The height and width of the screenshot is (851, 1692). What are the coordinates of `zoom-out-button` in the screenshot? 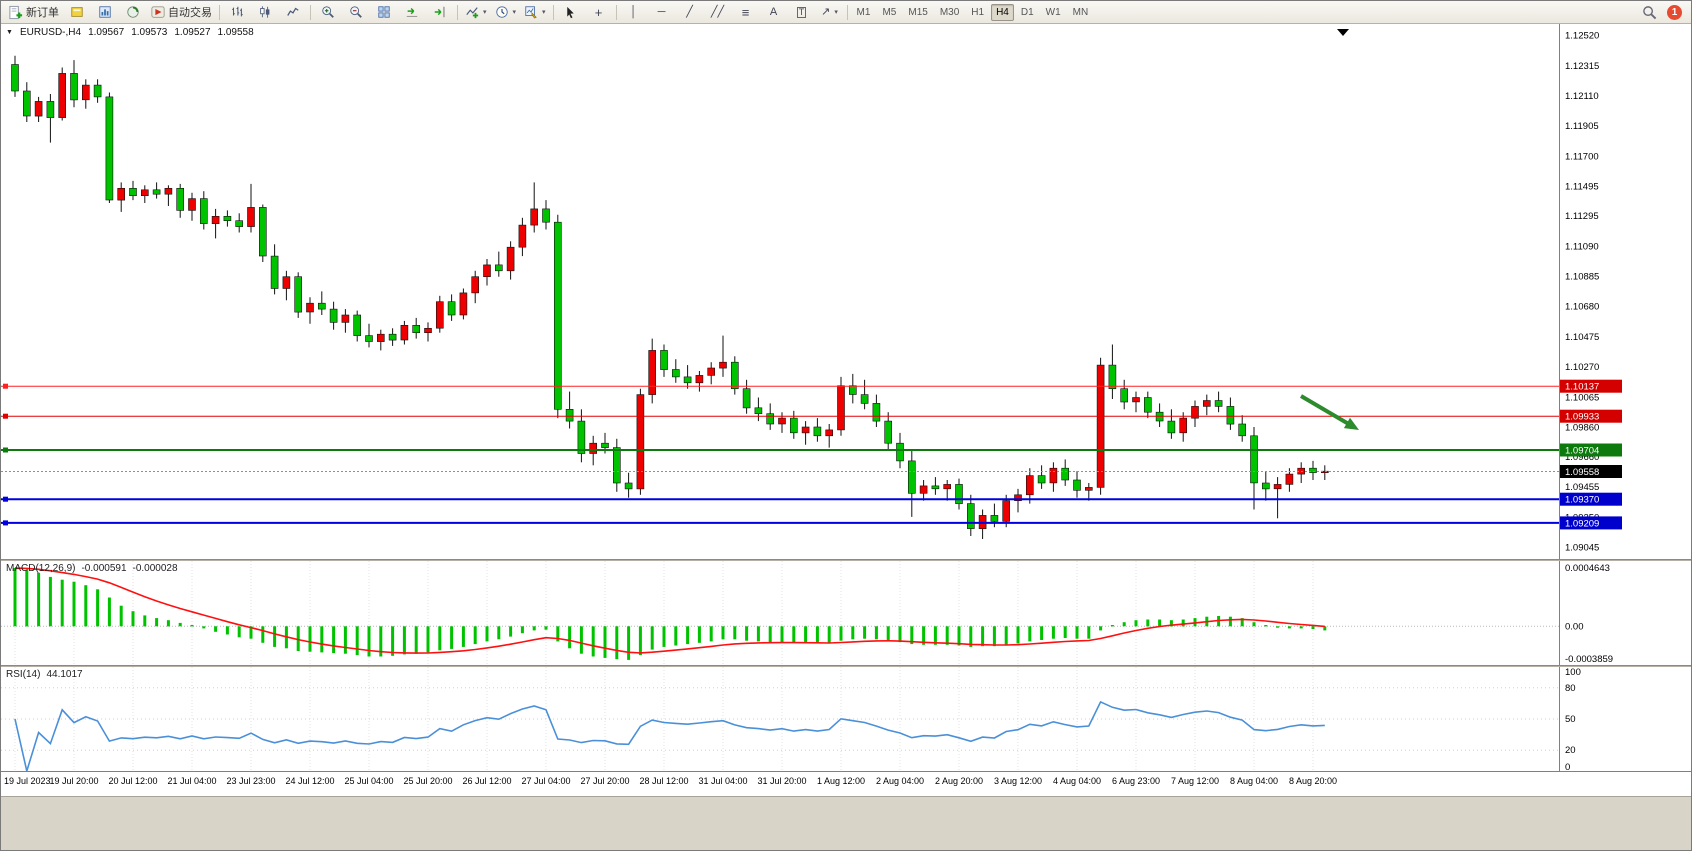 It's located at (356, 12).